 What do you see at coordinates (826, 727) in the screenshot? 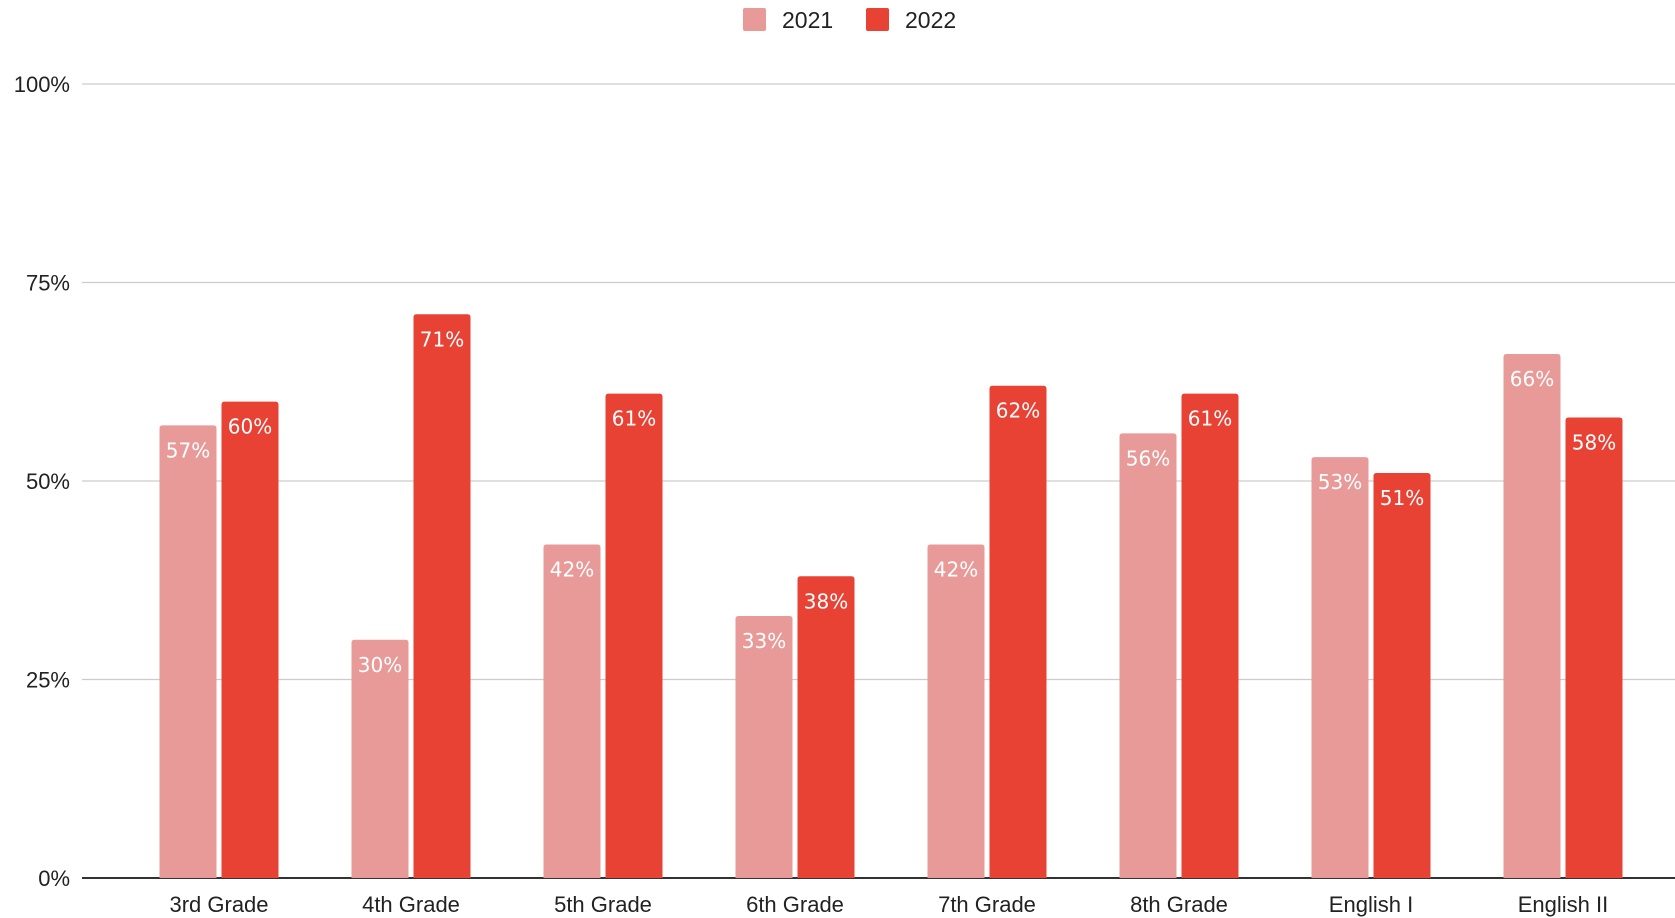
I see `bar-2022-6th-grade` at bounding box center [826, 727].